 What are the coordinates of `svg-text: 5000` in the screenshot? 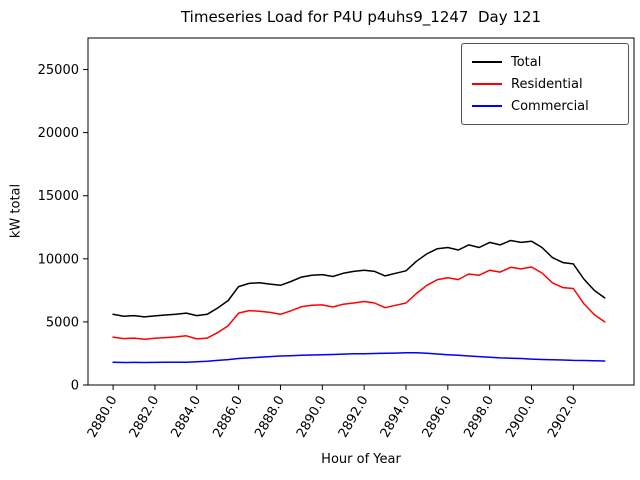 It's located at (62, 322).